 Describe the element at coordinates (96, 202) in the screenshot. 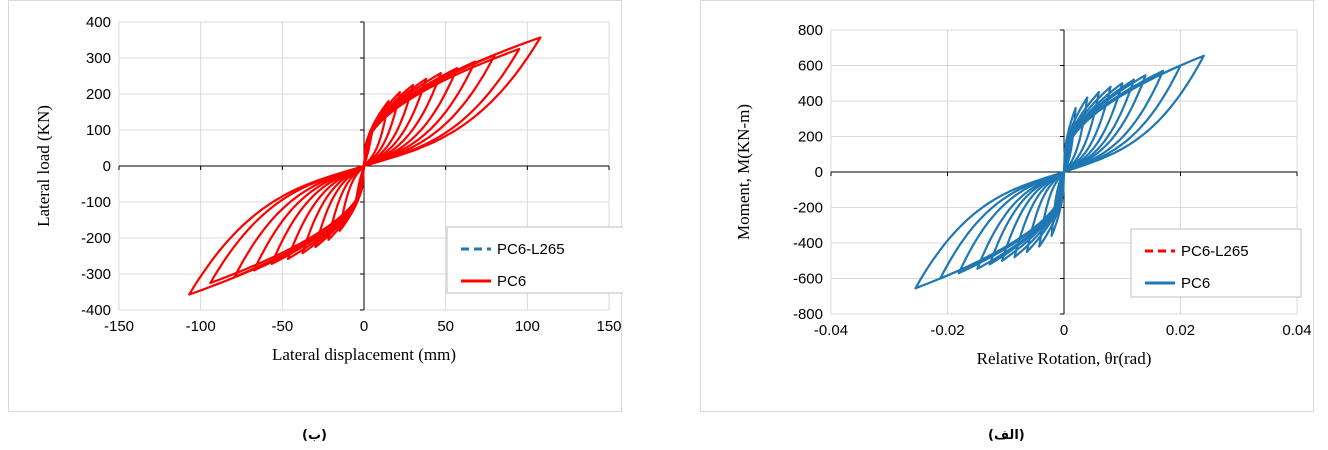

I see `y-tick-label: -100` at that location.